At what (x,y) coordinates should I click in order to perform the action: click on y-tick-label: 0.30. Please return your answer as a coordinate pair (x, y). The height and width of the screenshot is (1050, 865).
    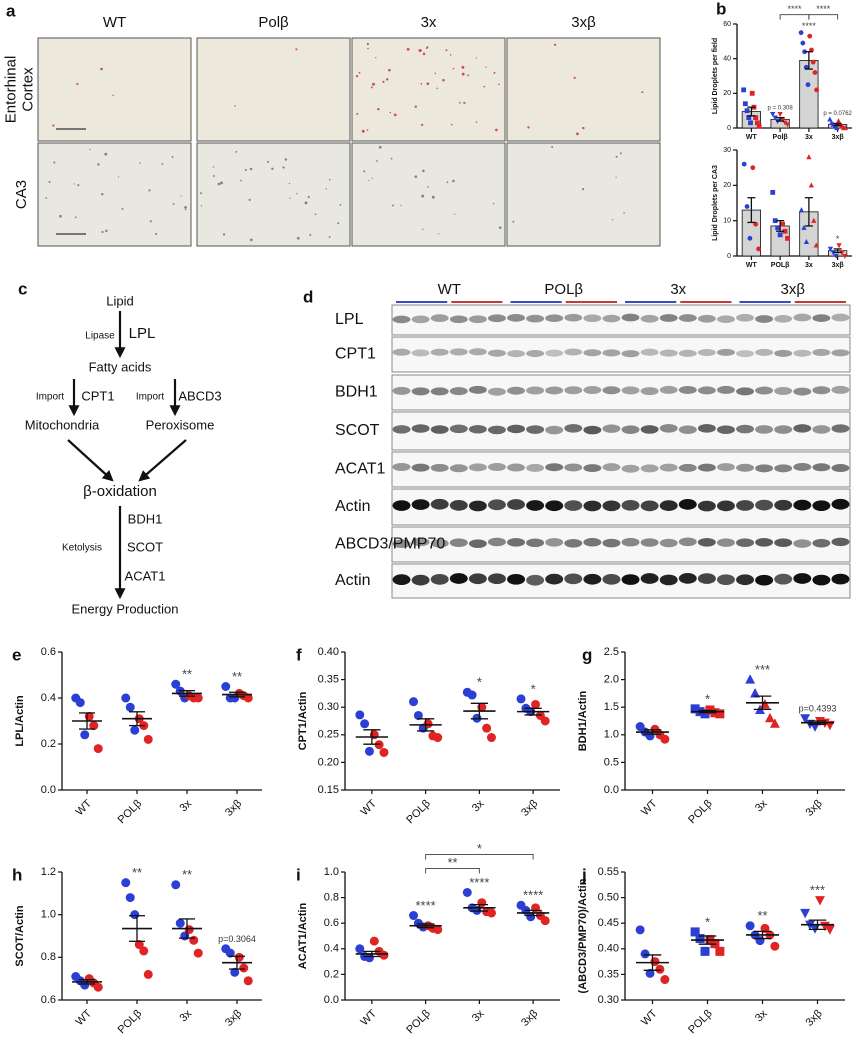
    Looking at the image, I should click on (608, 1000).